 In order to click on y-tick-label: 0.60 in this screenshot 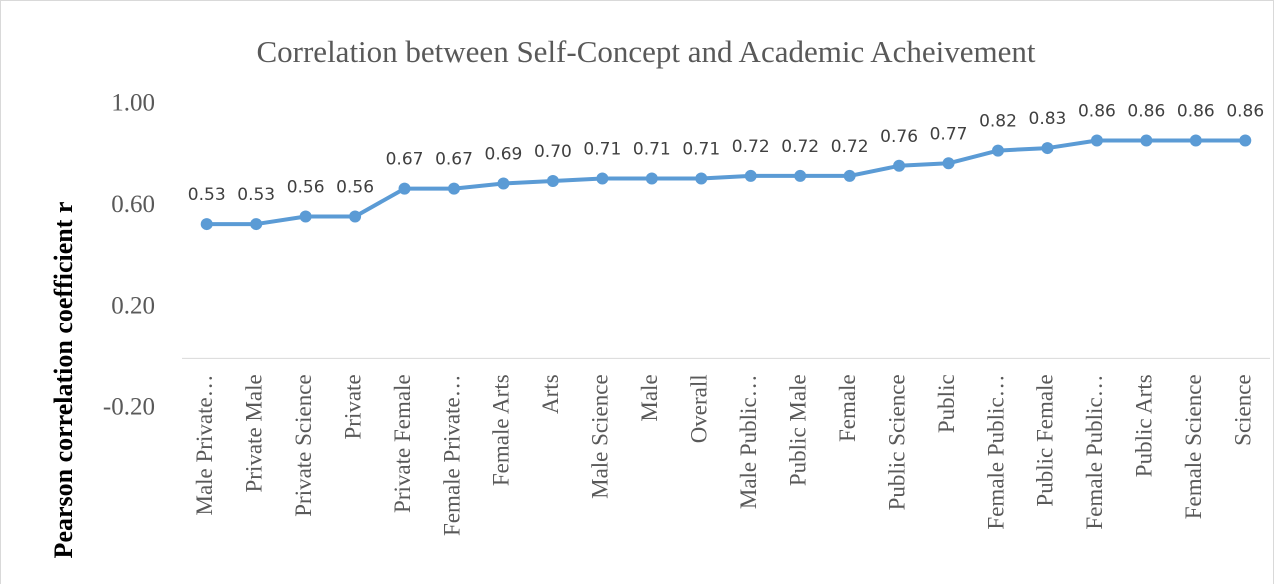, I will do `click(133, 204)`.